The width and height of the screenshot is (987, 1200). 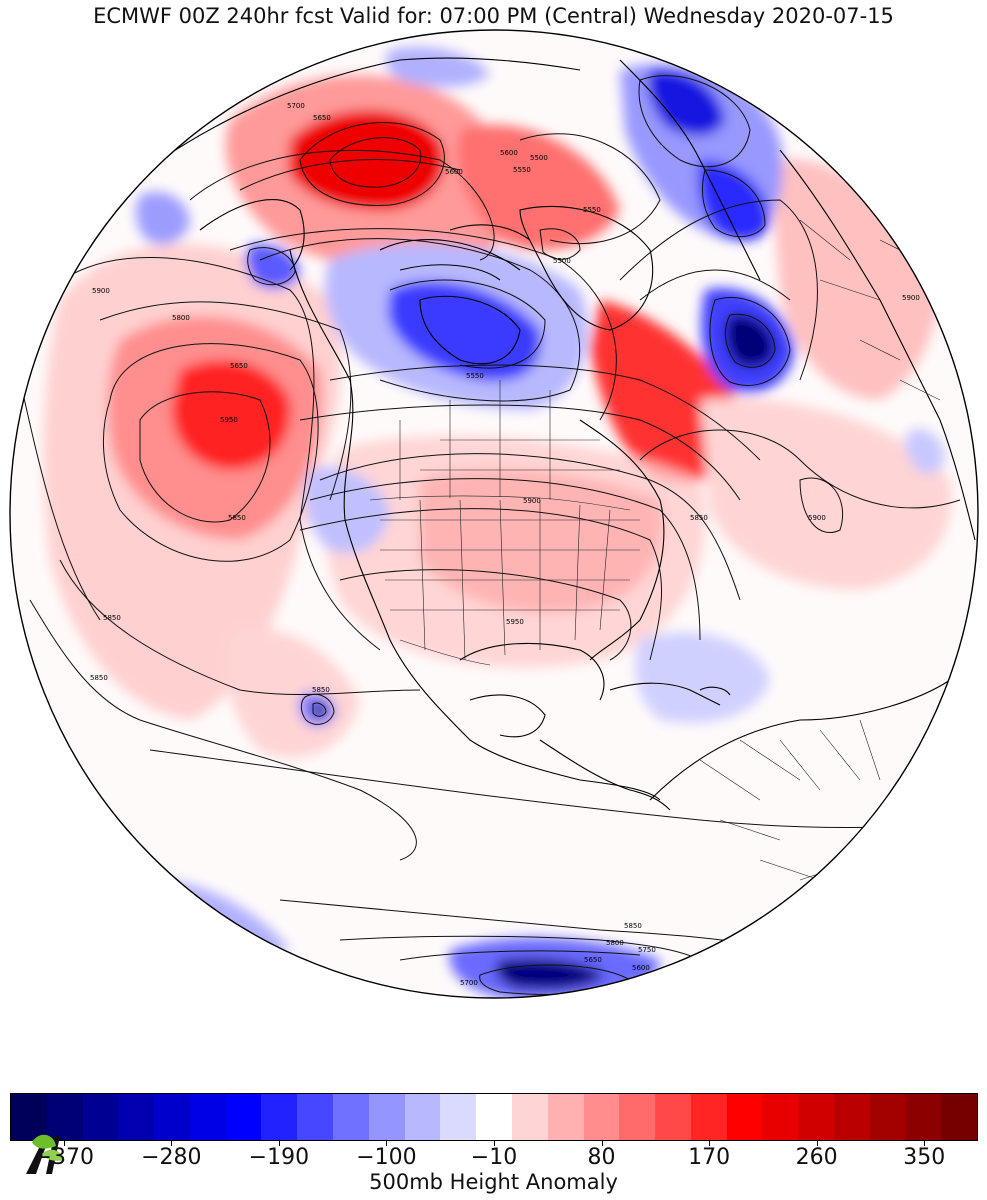 I want to click on anomaly-cool-nw-pacific, so click(x=162, y=218).